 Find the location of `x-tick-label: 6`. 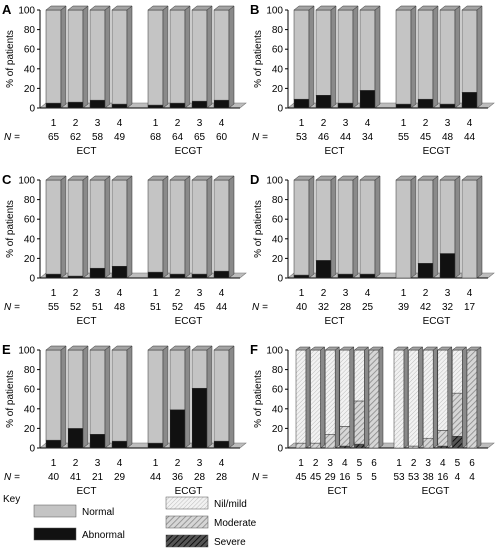

x-tick-label: 6 is located at coordinates (472, 463).